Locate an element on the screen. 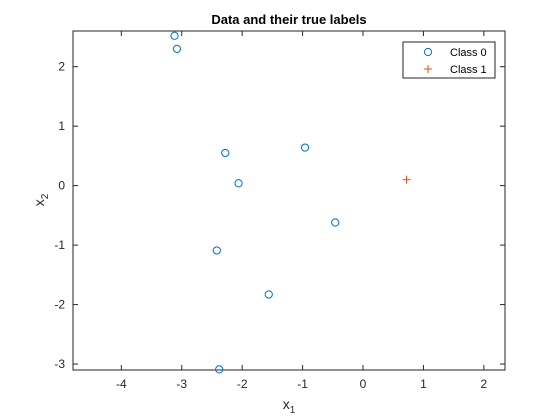 This screenshot has height=420, width=560. y-axis-label-base: x is located at coordinates (39, 202).